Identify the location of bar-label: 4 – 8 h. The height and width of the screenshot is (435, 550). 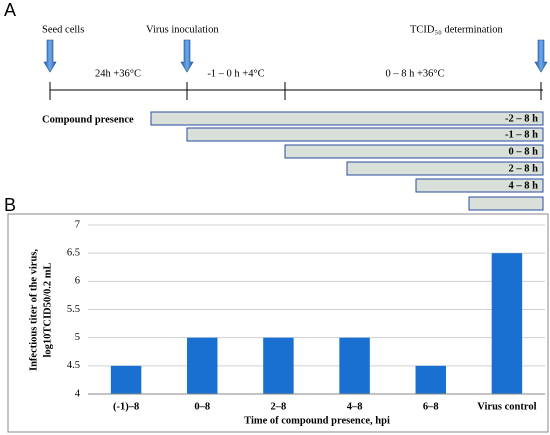
(524, 185).